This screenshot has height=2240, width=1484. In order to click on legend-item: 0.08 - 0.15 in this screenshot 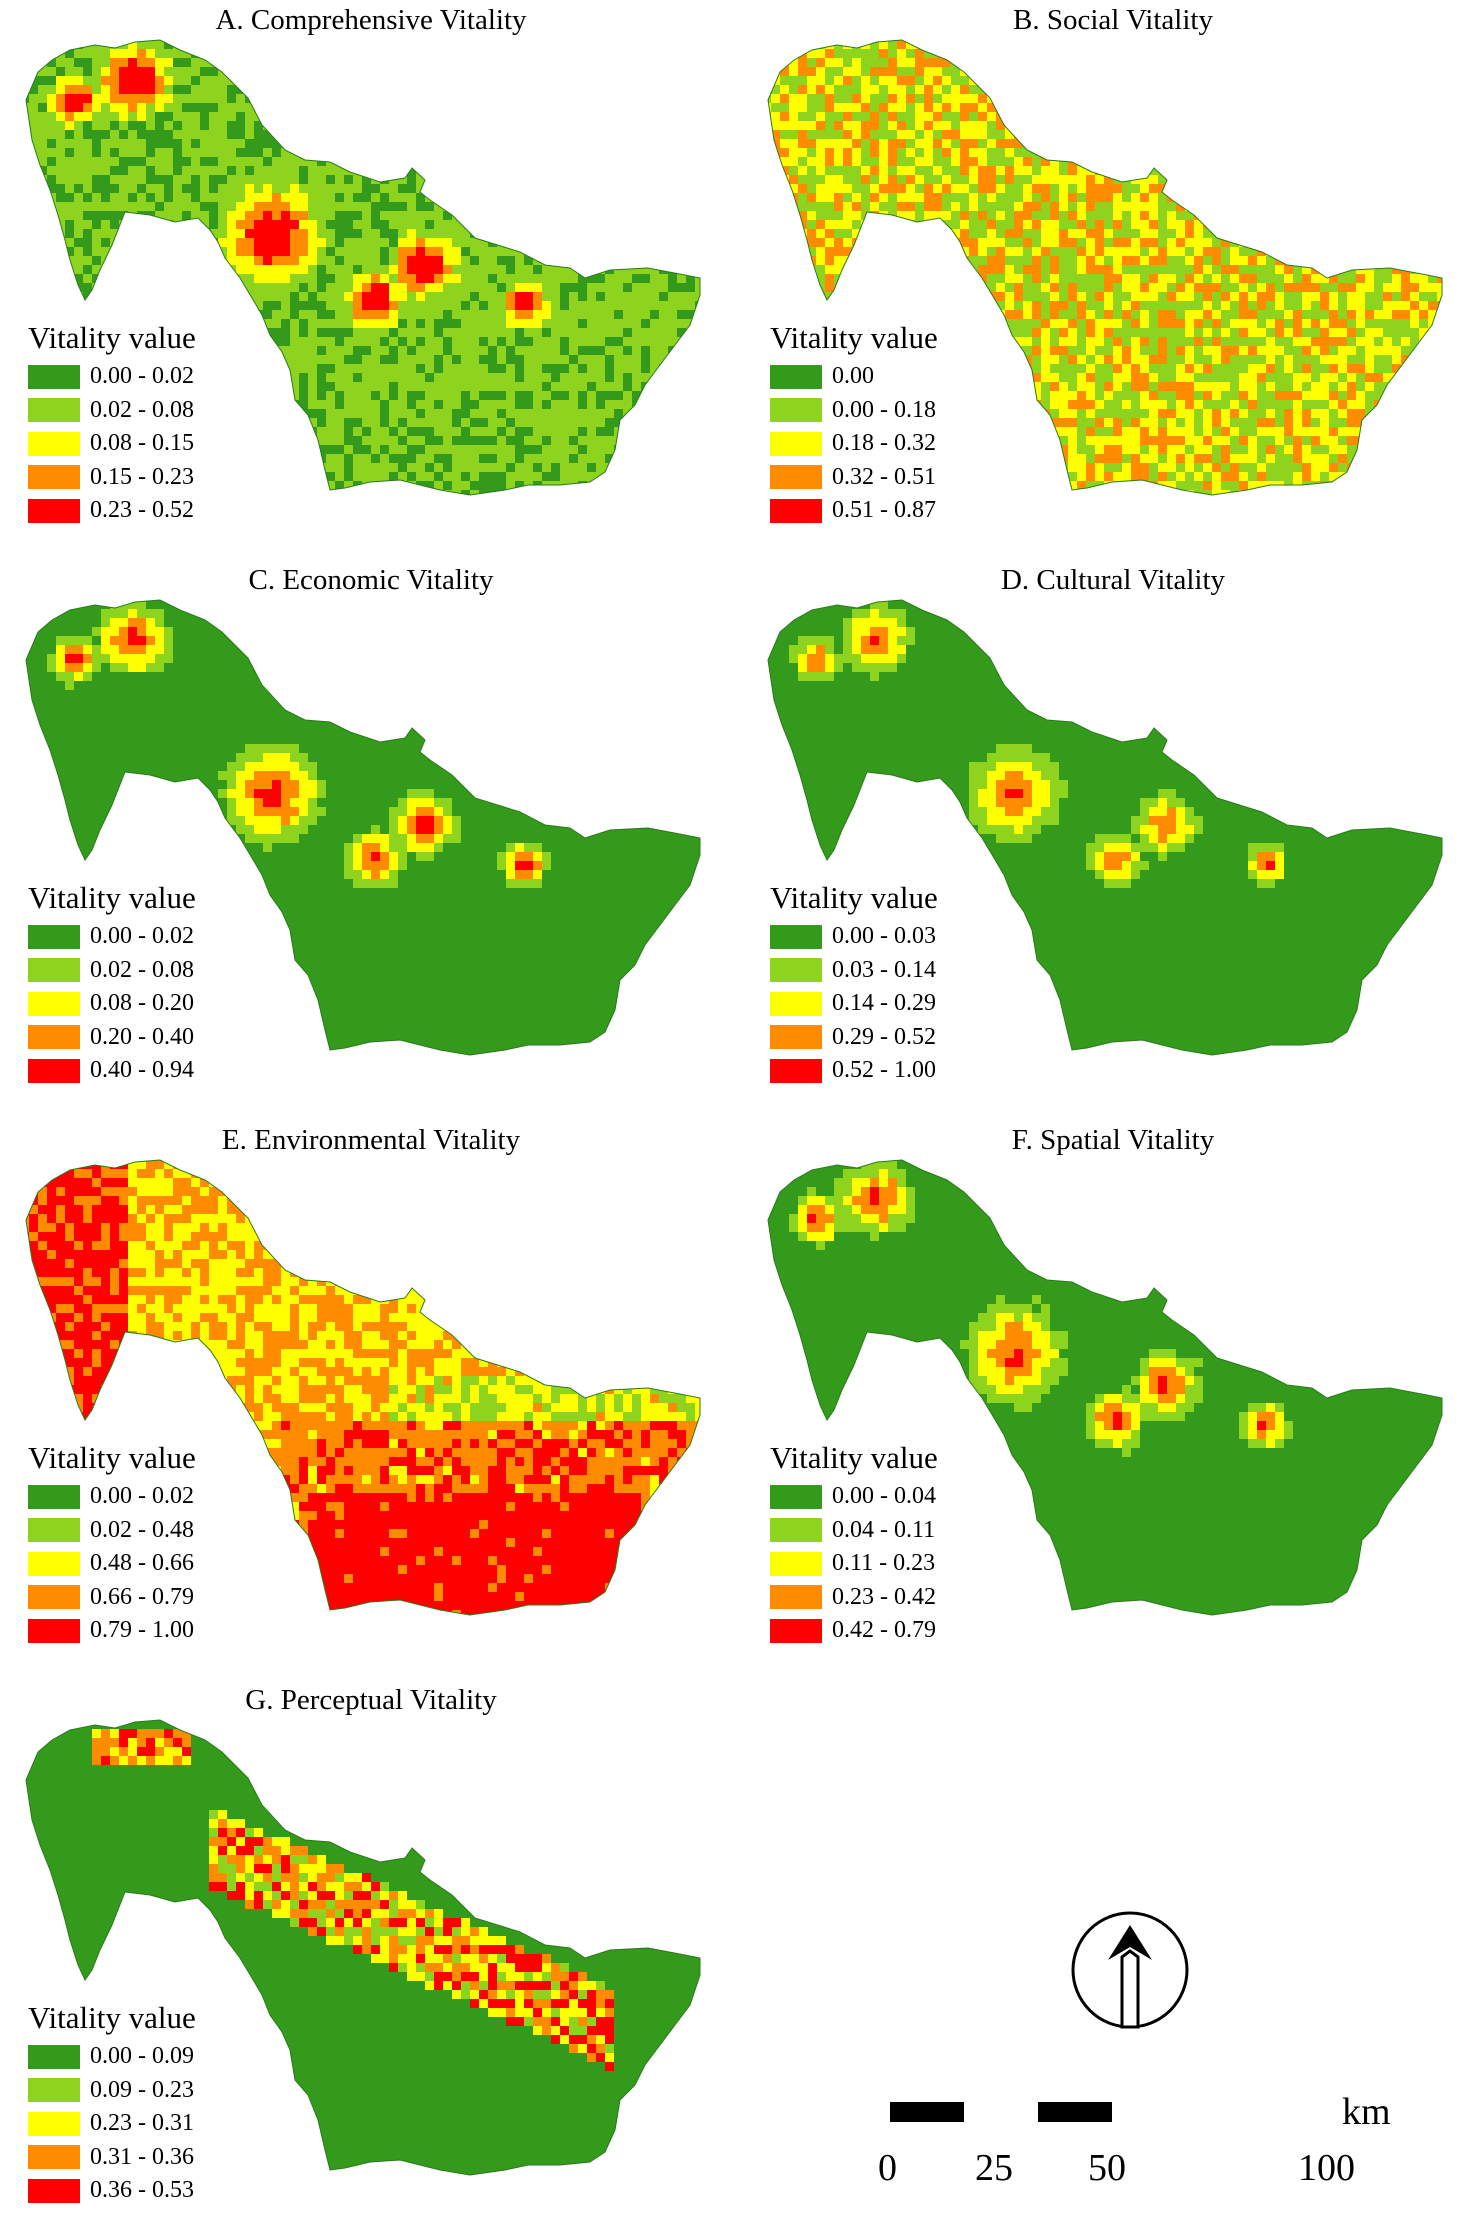, I will do `click(112, 444)`.